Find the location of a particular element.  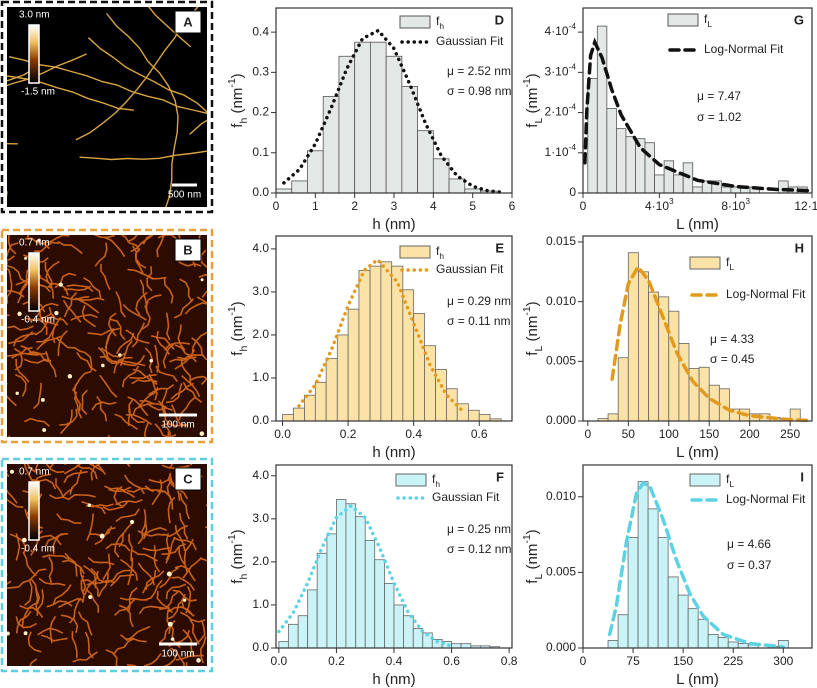

legend-label: fL is located at coordinates (730, 480).